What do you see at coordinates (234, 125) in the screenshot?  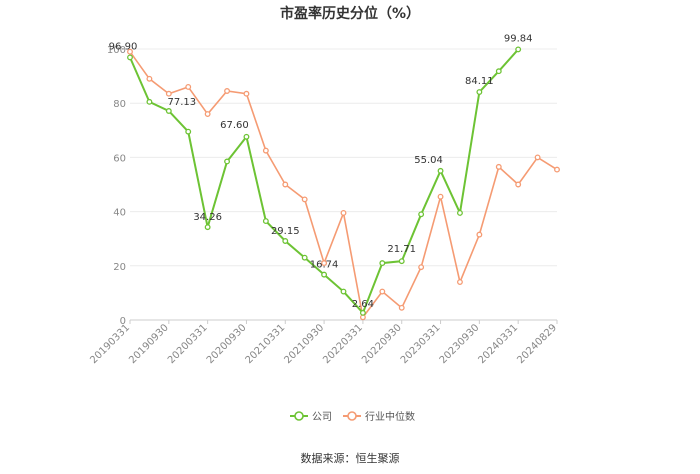 I see `data-label: 67.60` at bounding box center [234, 125].